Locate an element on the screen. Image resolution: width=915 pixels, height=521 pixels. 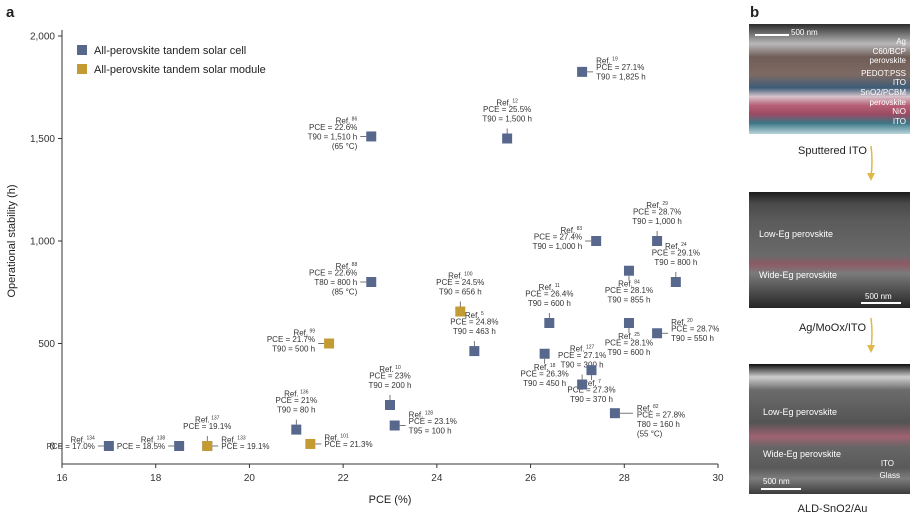
point-label-line: PCE = 18.5% is located at coordinates (141, 446).